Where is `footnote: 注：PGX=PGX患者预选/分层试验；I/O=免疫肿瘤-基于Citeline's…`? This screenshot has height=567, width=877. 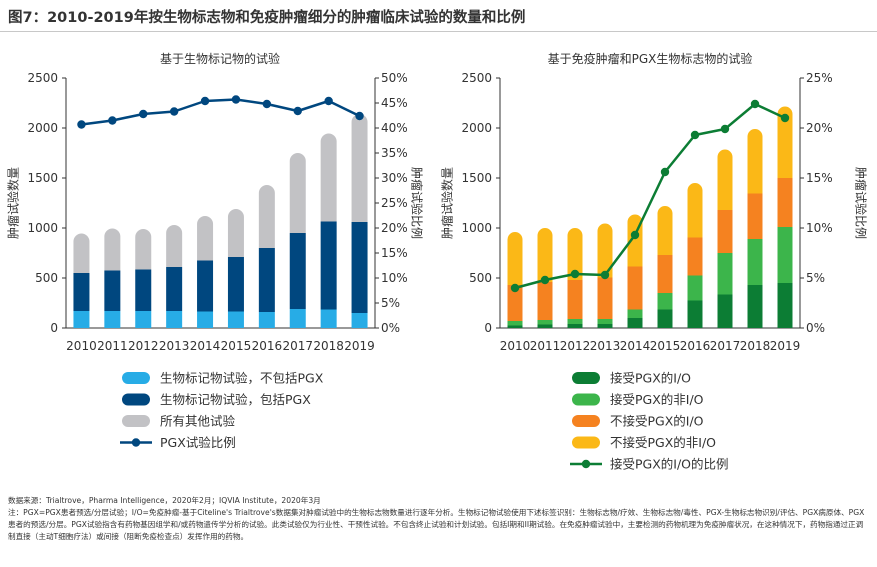
footnote: 注：PGX=PGX患者预选/分层试验；I/O=免疫肿瘤-基于Citeline's… is located at coordinates (436, 524).